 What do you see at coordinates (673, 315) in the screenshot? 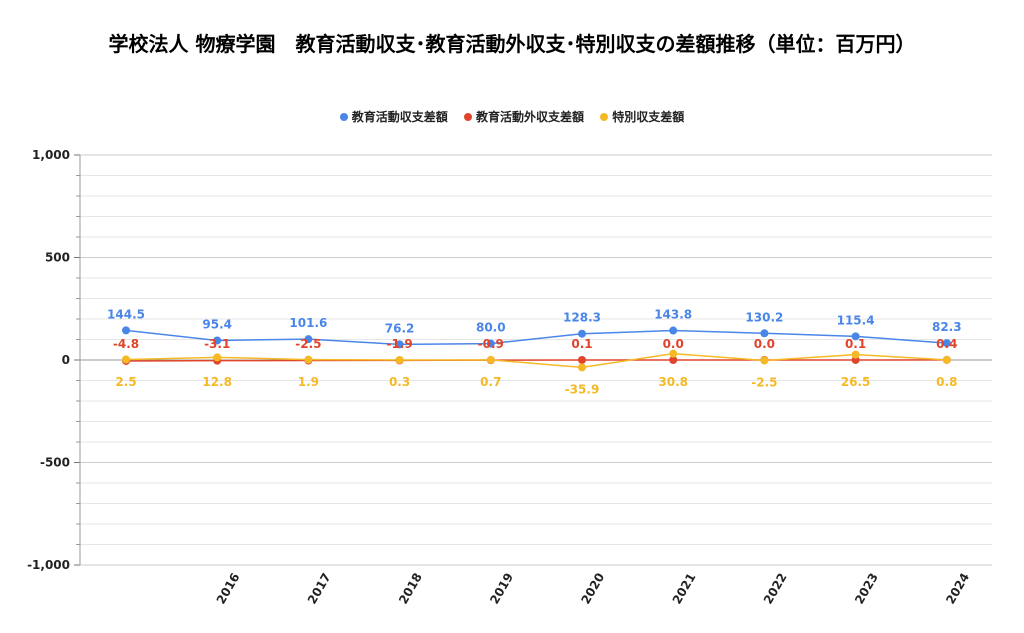
I see `data-label-series-0: 143.8` at bounding box center [673, 315].